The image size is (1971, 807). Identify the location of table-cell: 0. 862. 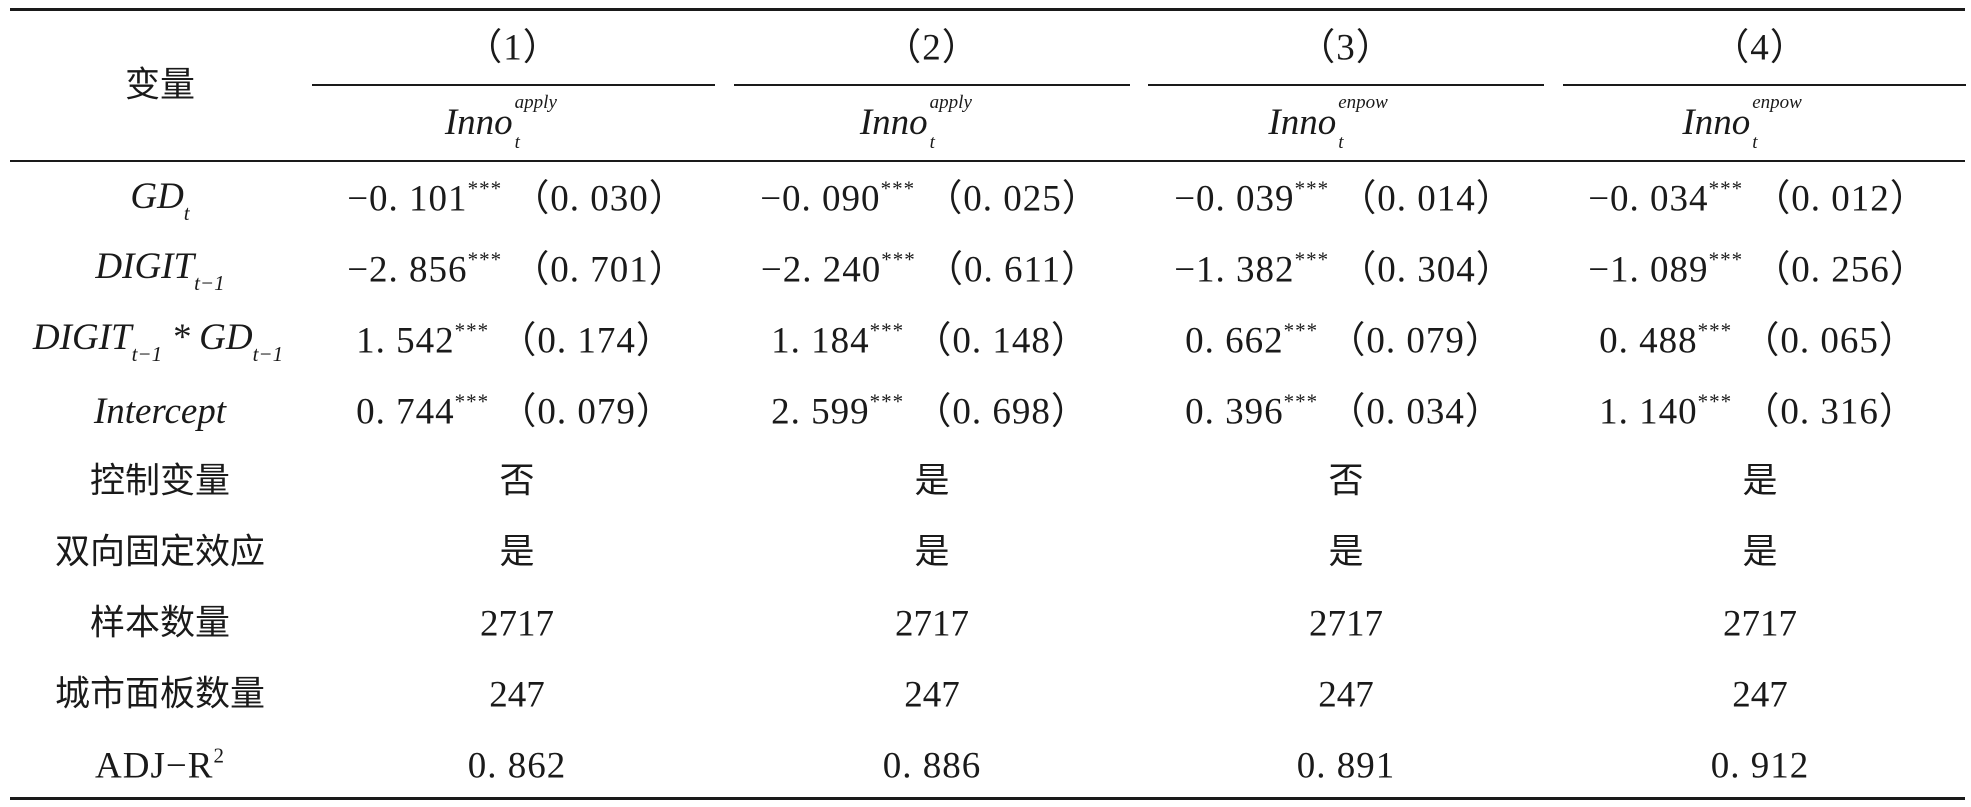
(517, 766).